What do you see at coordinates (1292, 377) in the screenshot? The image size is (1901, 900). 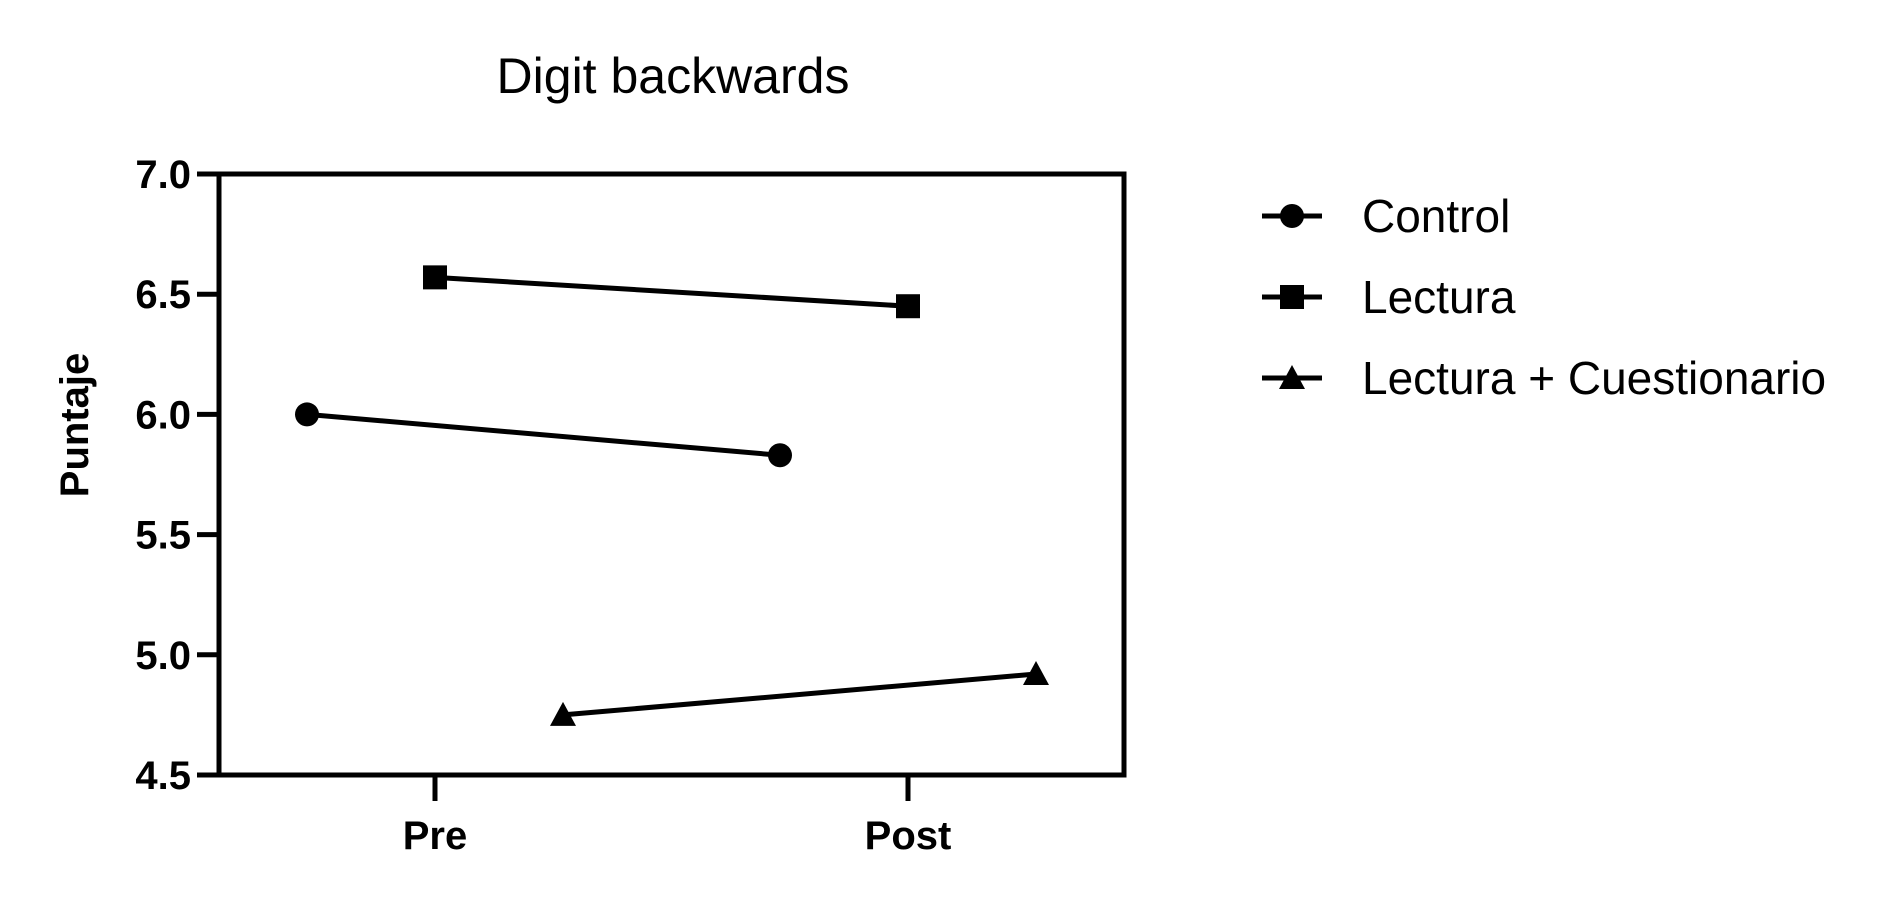 I see `legend-marker-triangle` at bounding box center [1292, 377].